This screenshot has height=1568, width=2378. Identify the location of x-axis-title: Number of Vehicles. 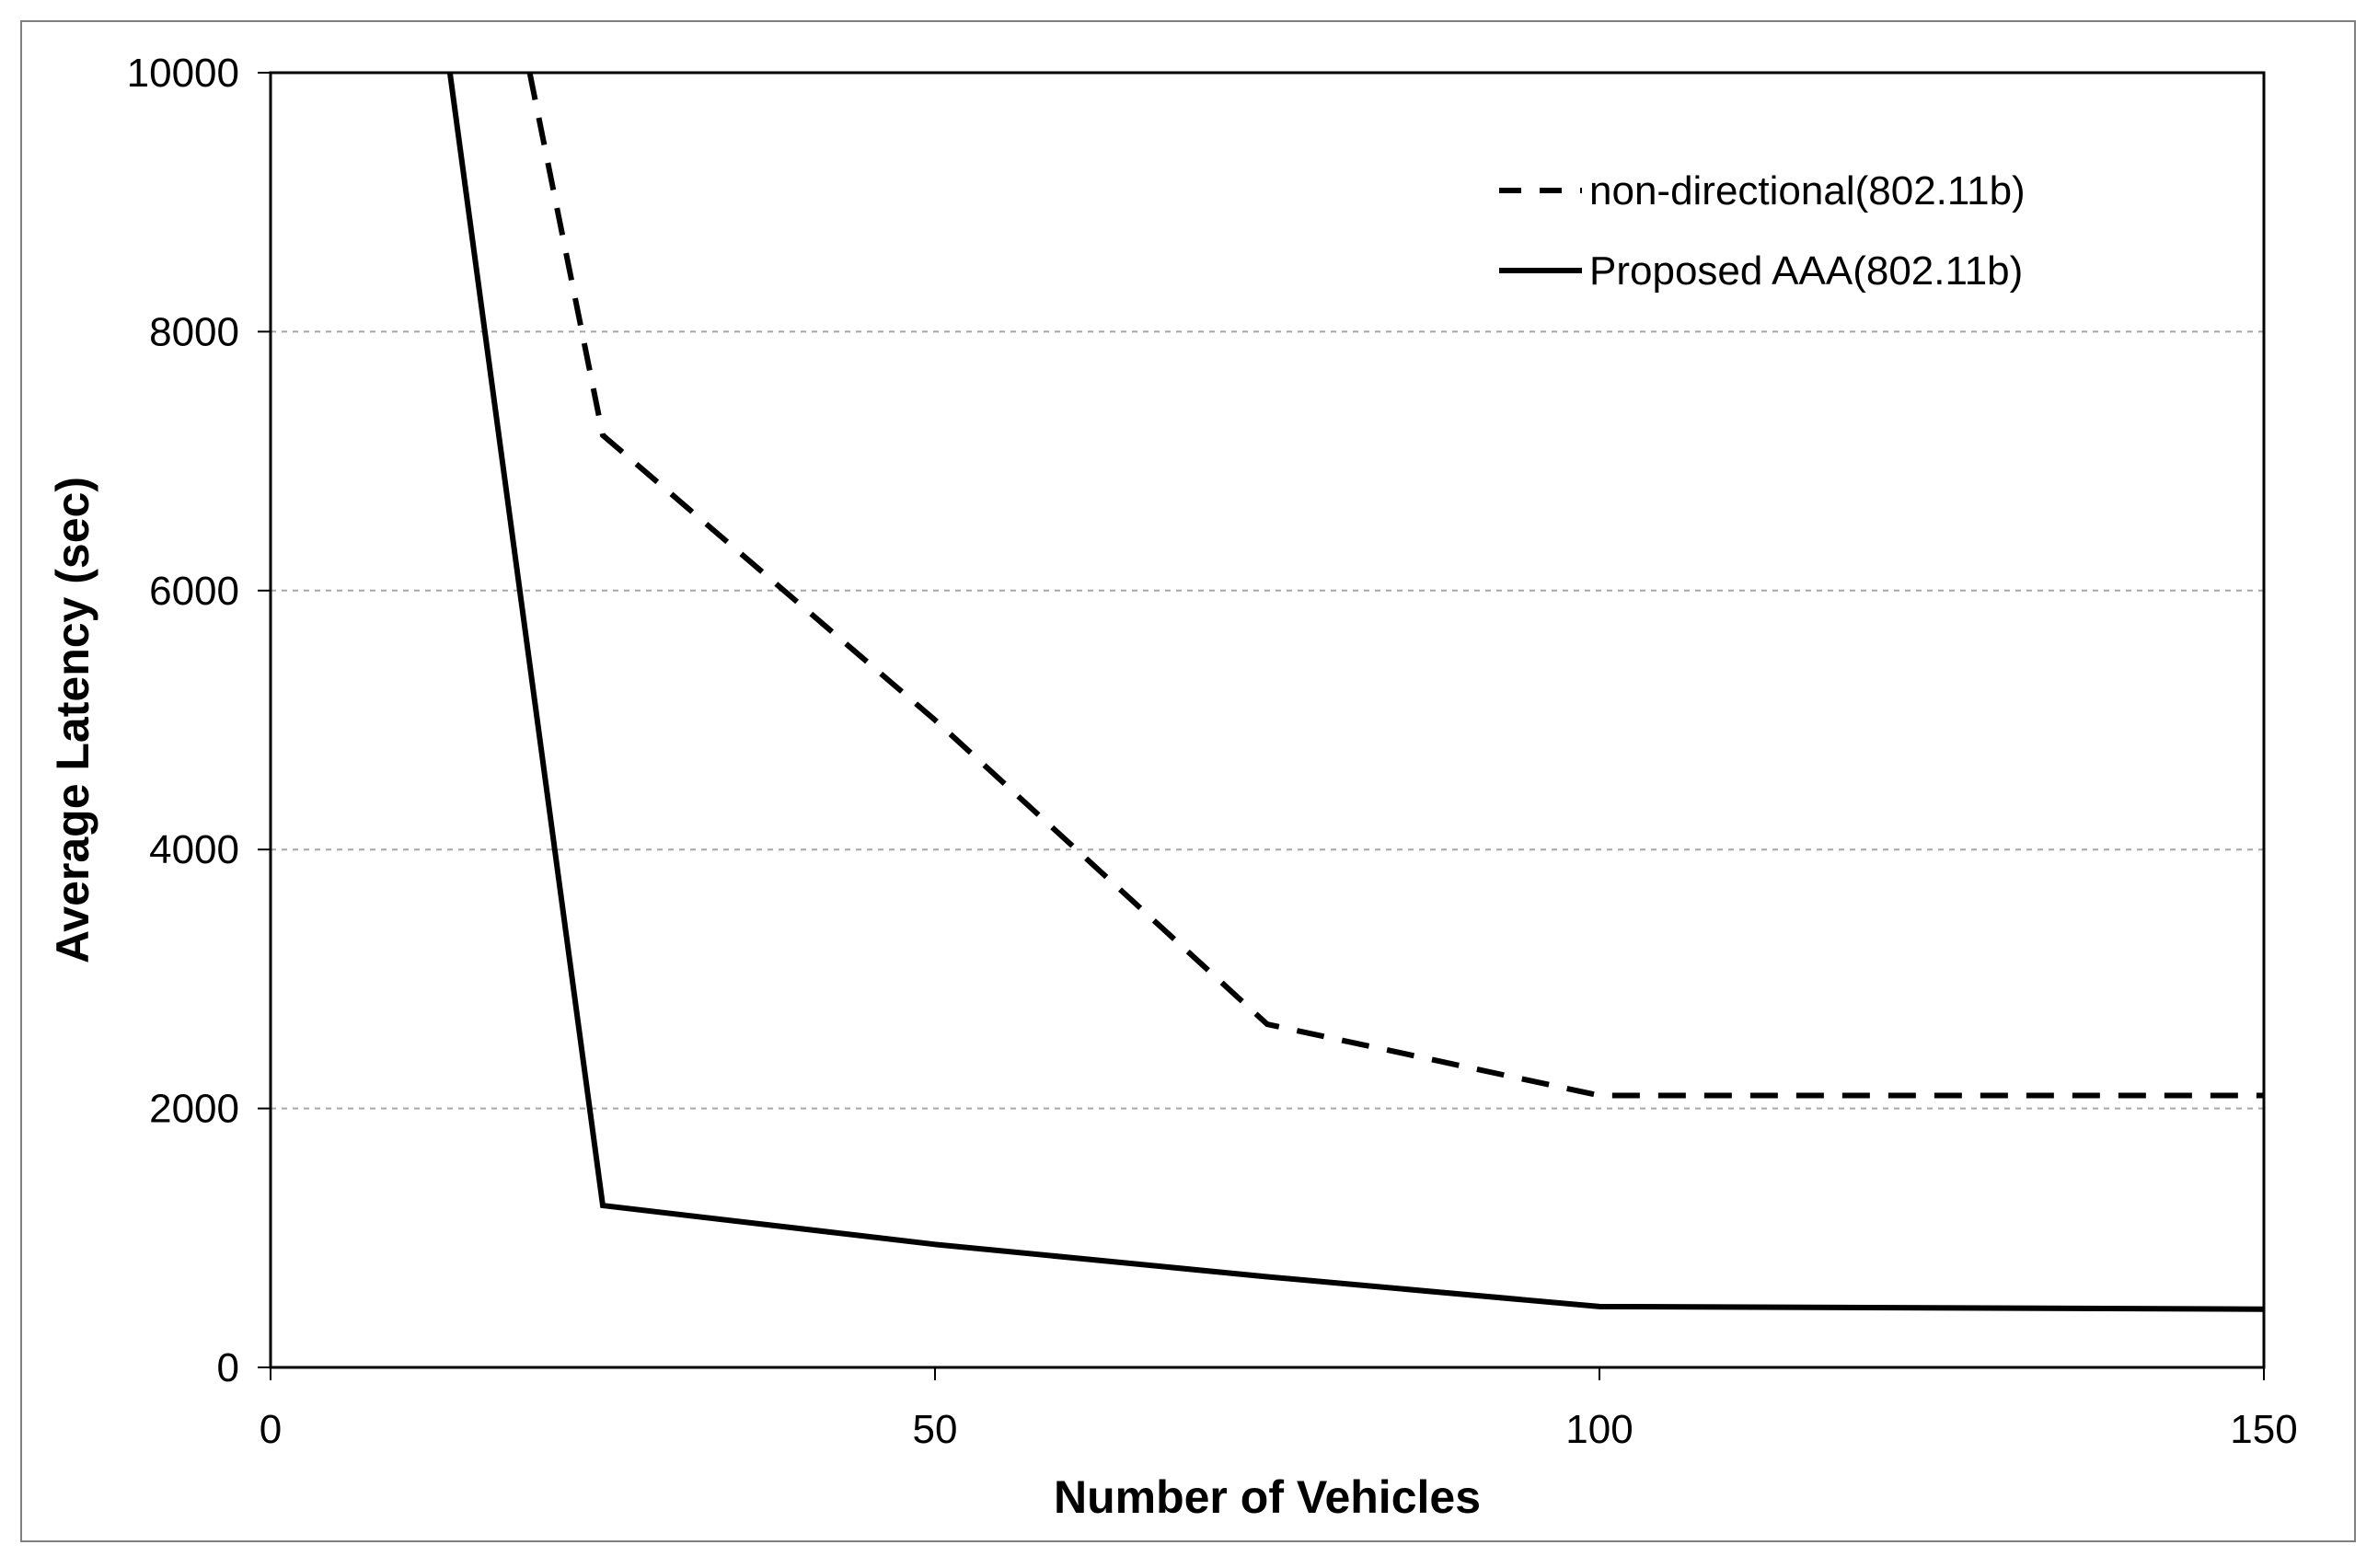
(1267, 1497).